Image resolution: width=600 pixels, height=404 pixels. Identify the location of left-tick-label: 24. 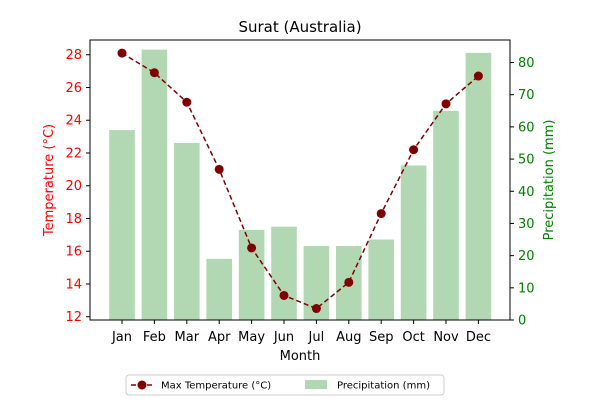
(73, 121).